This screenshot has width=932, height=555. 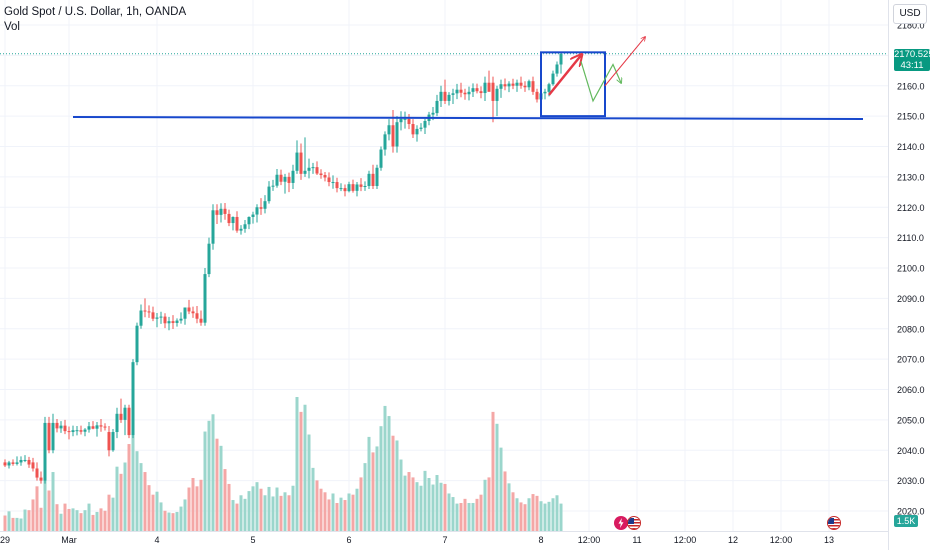 I want to click on y-tick-label: 2080.0, so click(x=911, y=329).